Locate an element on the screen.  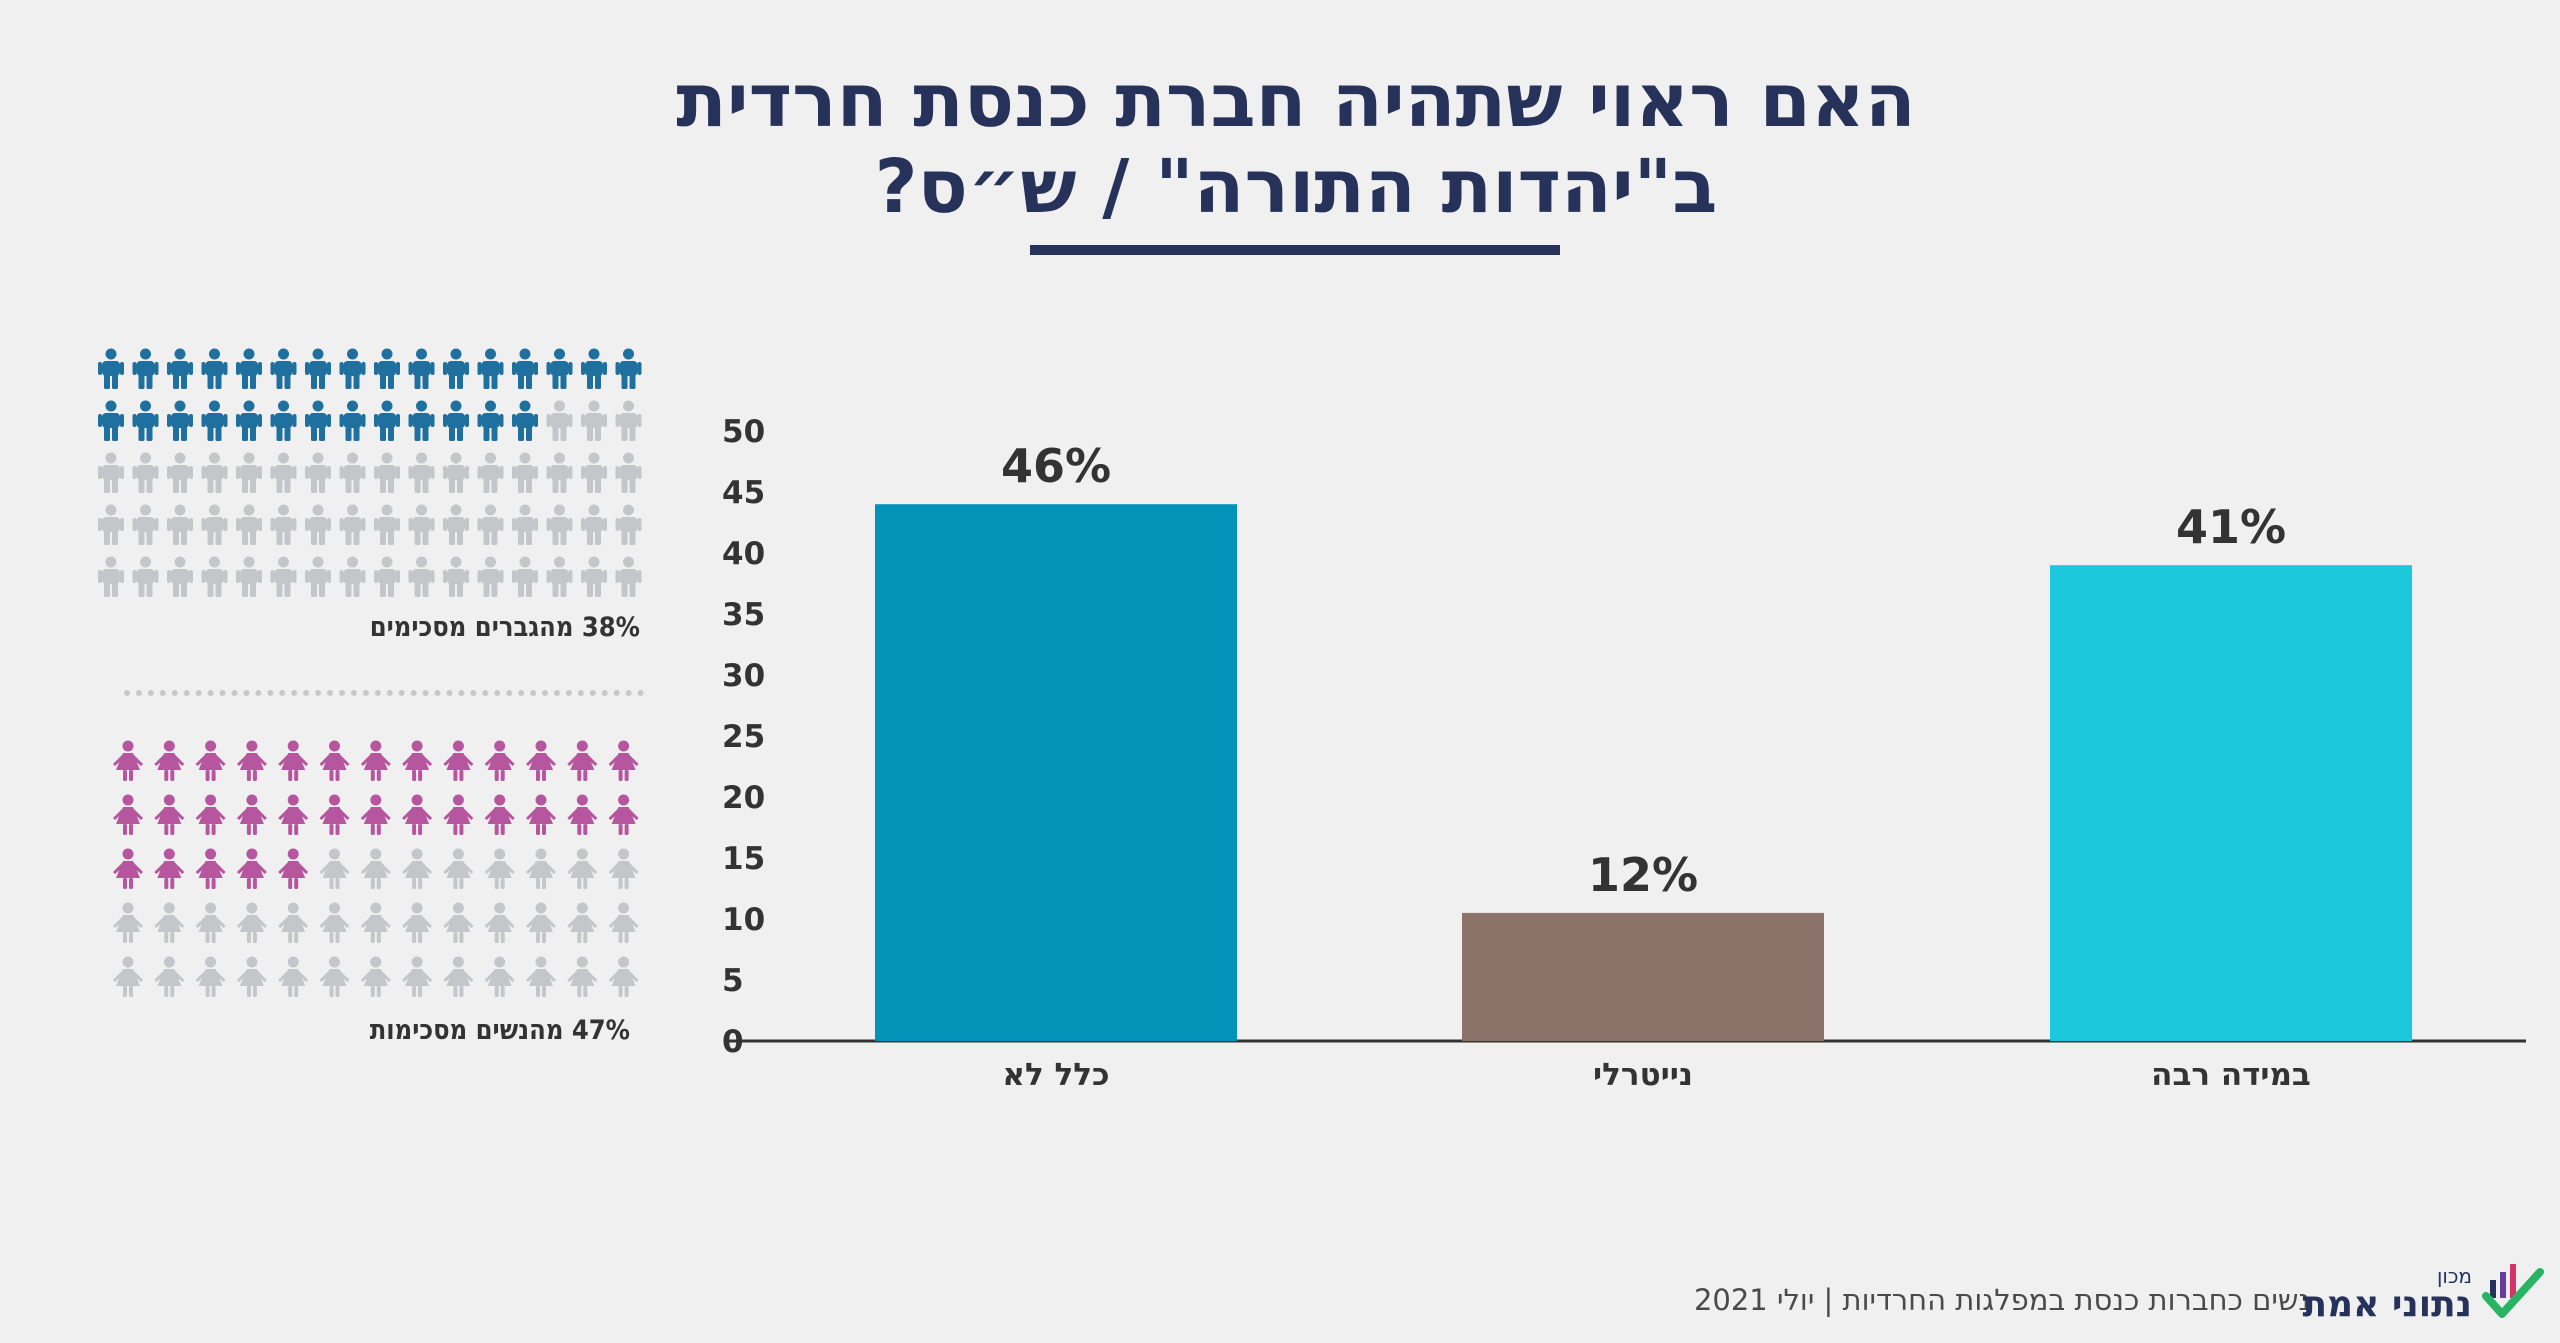
title-line-2: ב"יהדות התורה" / ש״ס? is located at coordinates (1296, 187).